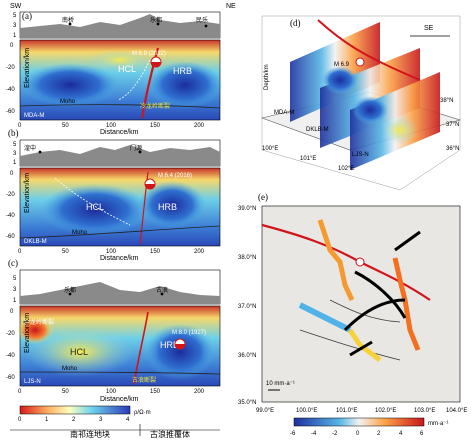 The height and width of the screenshot is (440, 474). What do you see at coordinates (10, 195) in the screenshot?
I see `panel-b-ytick-2: -20` at bounding box center [10, 195].